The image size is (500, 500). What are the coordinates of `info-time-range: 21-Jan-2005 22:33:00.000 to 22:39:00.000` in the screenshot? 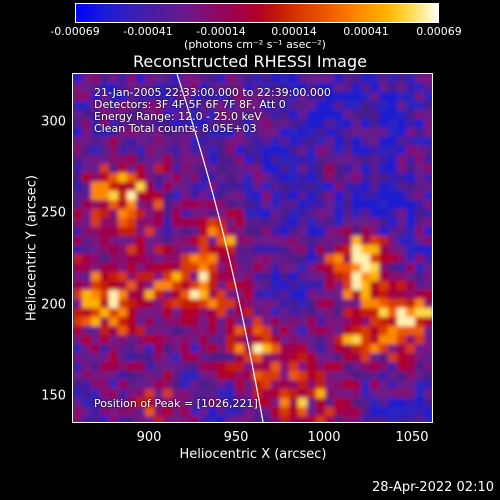 It's located at (212, 92).